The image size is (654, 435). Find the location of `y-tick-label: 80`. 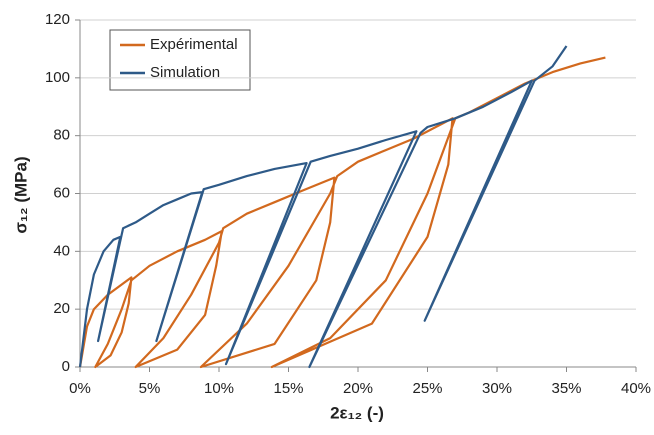

y-tick-label: 80 is located at coordinates (61, 135).